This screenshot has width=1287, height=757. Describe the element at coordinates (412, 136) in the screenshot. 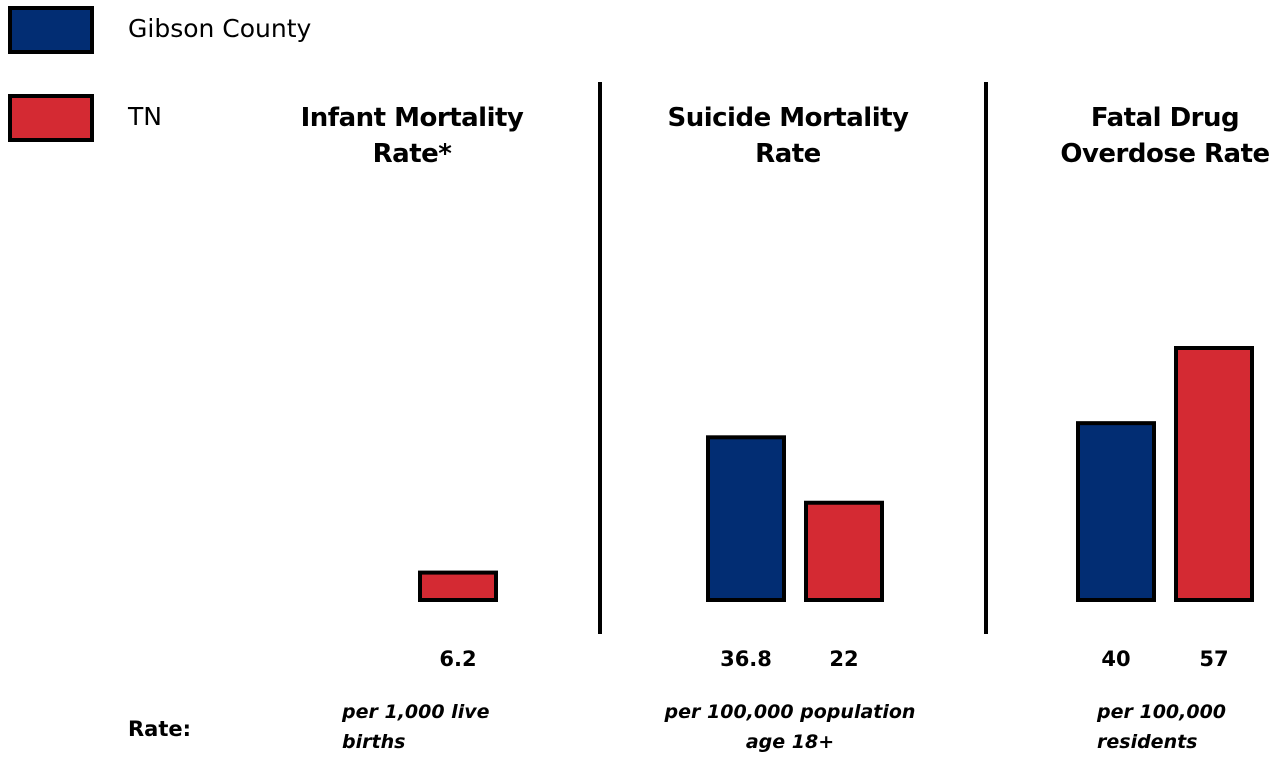

I see `panel-title: Infant Mortality Rate*` at that location.